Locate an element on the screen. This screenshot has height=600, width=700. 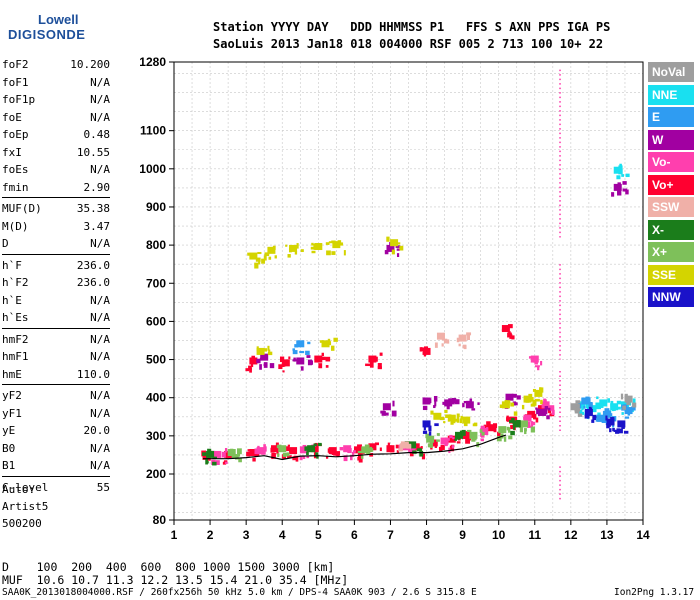
param-name: B1 is located at coordinates (9, 465).